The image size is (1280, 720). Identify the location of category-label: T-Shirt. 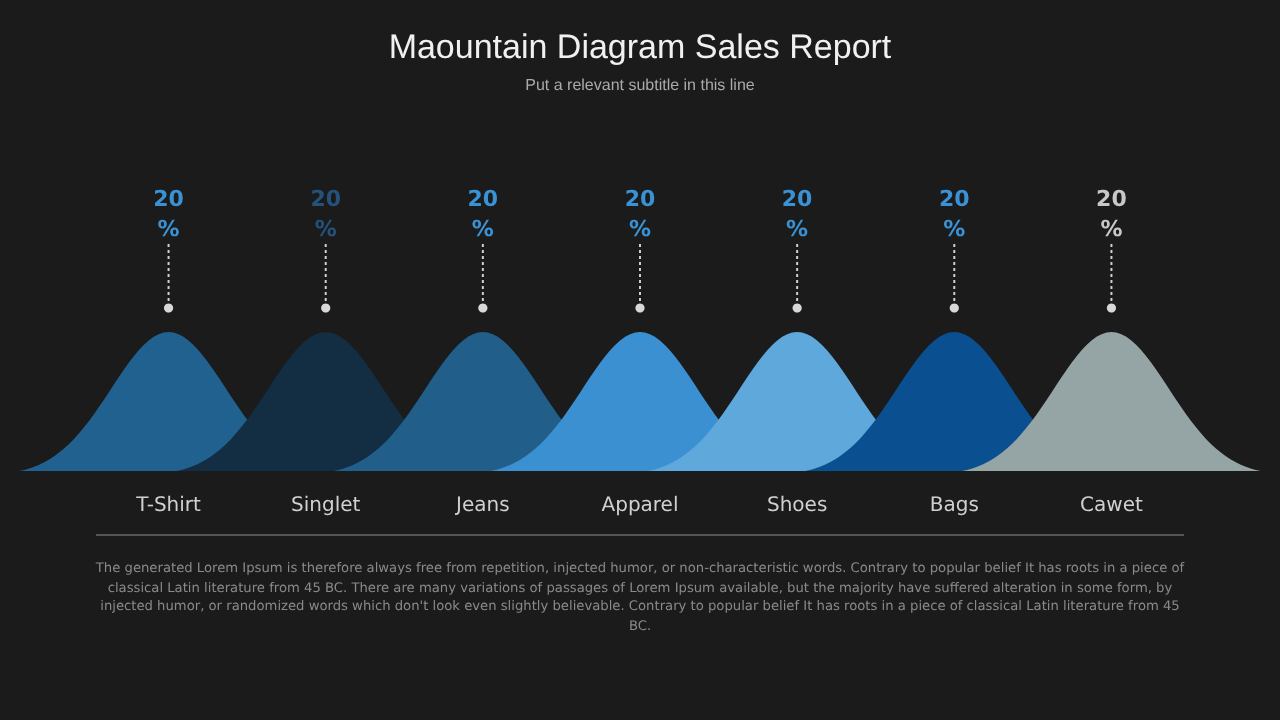
(168, 506).